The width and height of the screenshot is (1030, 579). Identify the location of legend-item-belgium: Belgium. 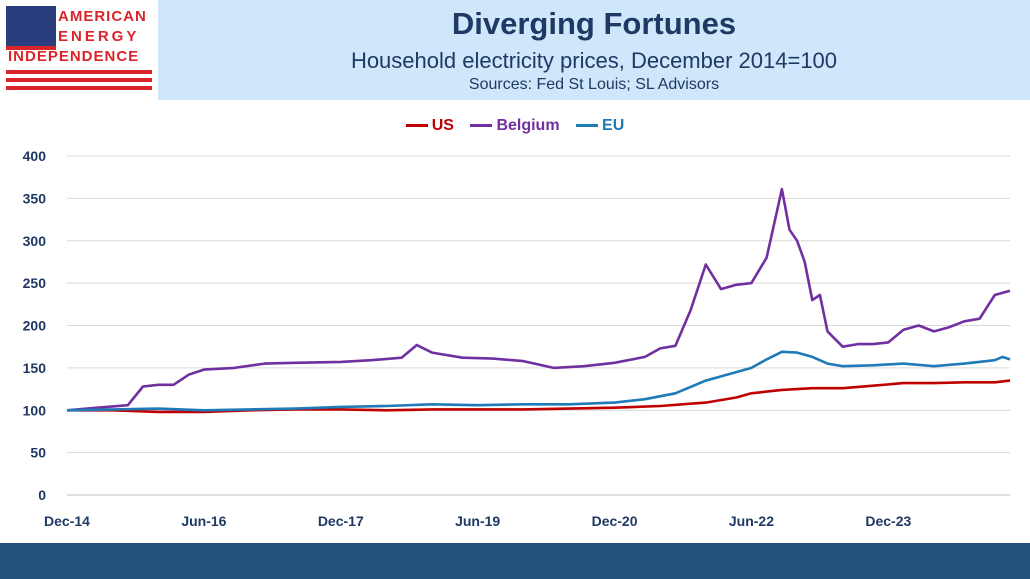
(515, 125).